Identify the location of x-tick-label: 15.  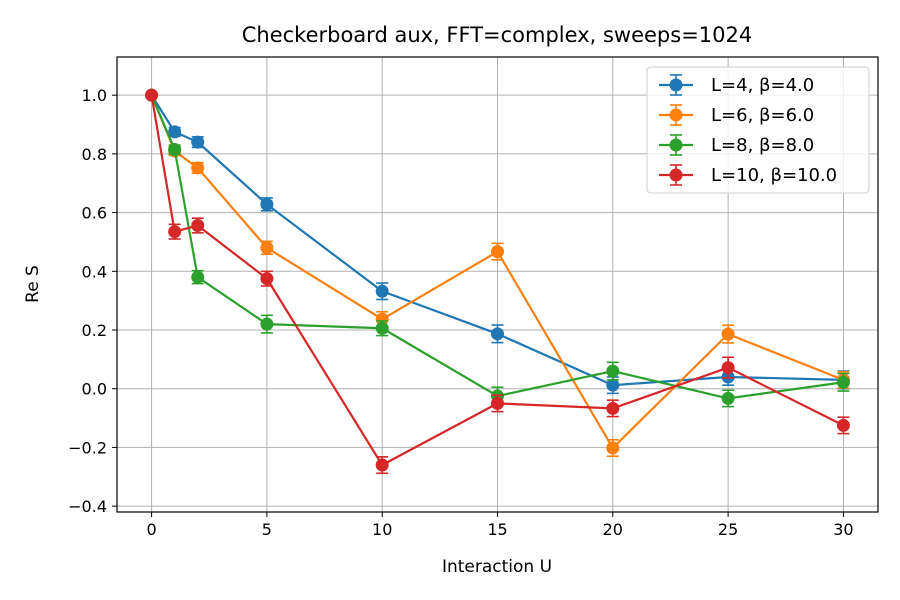
(497, 529).